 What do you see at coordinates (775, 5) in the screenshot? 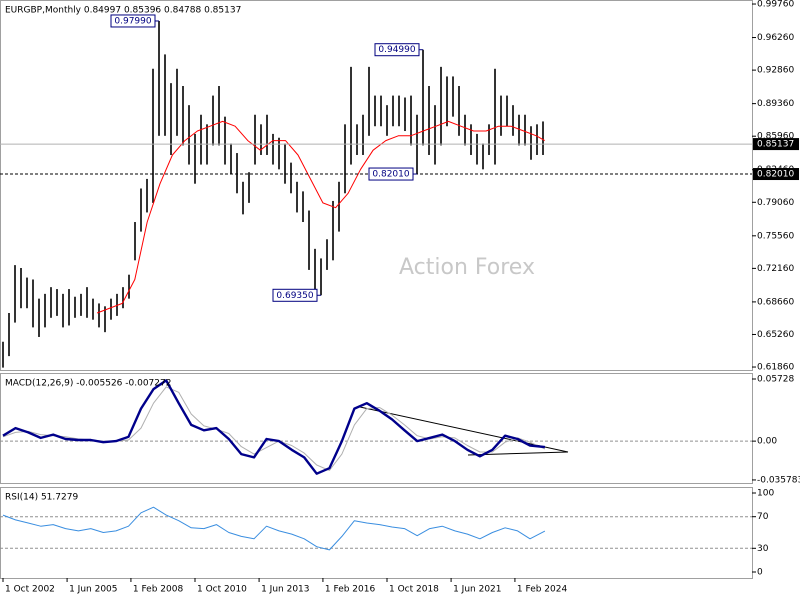
I see `y-tick-label: 0.99760` at bounding box center [775, 5].